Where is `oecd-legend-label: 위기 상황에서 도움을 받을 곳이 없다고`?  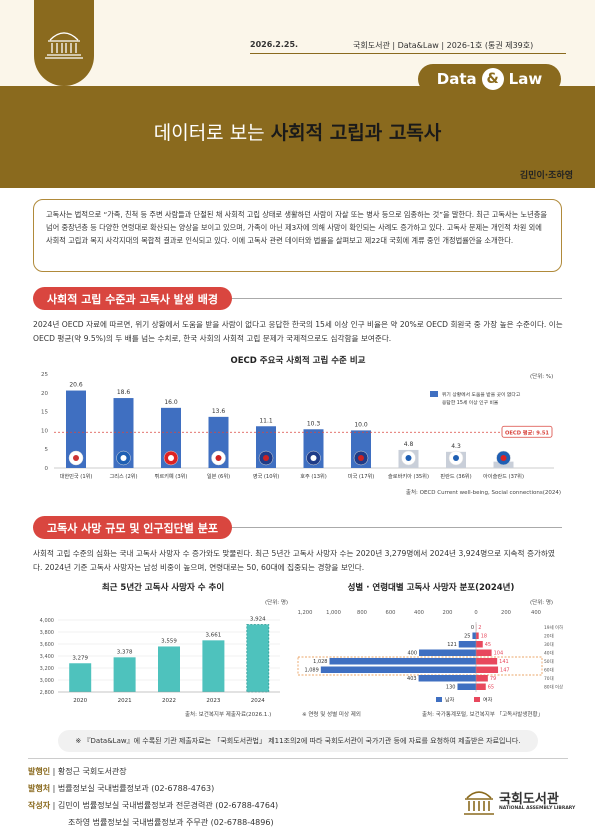
oecd-legend-label: 위기 상황에서 도움을 받을 곳이 없다고 is located at coordinates (481, 394).